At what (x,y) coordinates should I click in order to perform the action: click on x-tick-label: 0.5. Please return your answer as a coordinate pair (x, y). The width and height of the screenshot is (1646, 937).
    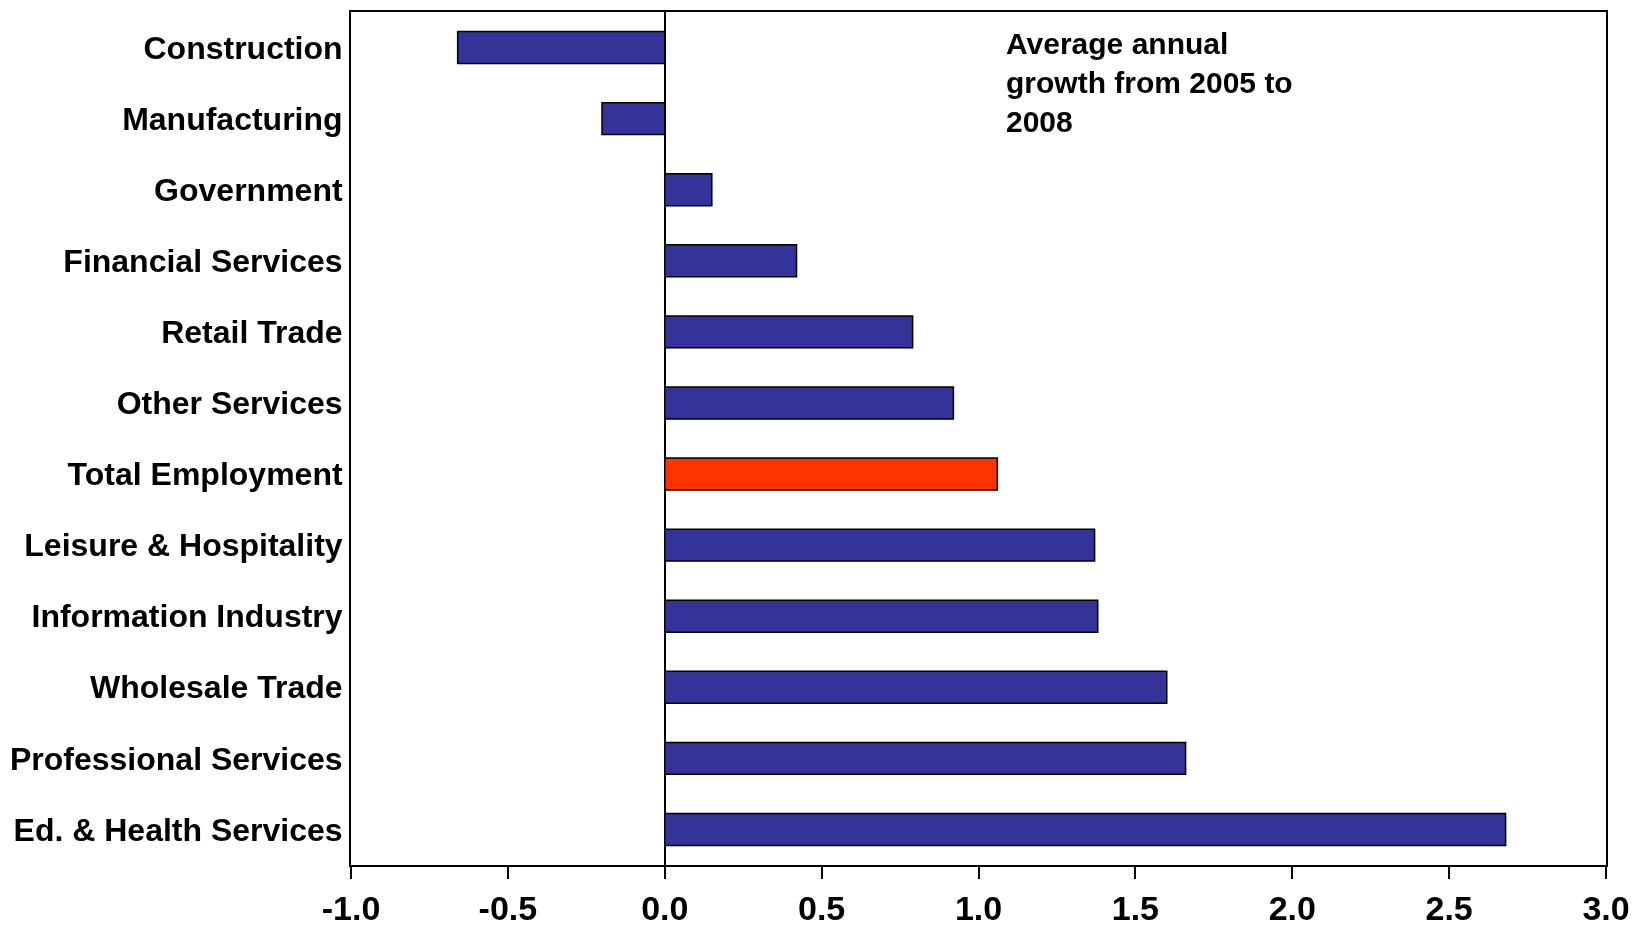
    Looking at the image, I should click on (822, 907).